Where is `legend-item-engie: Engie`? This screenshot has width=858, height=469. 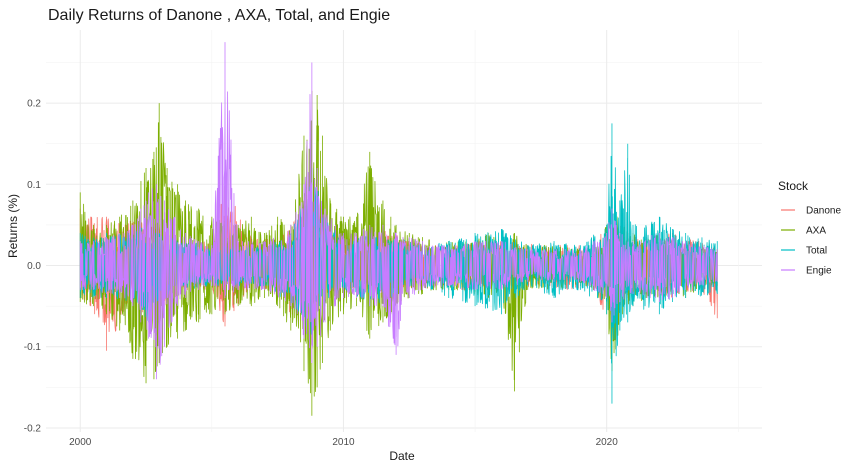 legend-item-engie: Engie is located at coordinates (806, 271).